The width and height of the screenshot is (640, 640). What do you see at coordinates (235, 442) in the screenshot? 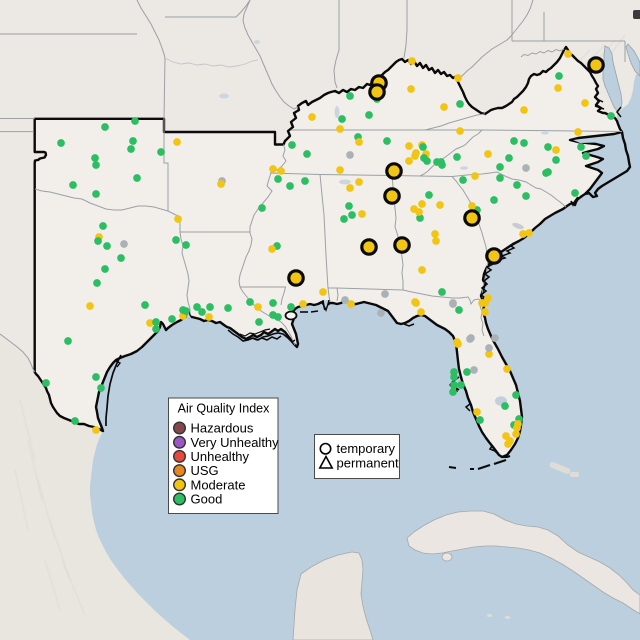
I see `svg-text: Very Unhealthy` at bounding box center [235, 442].